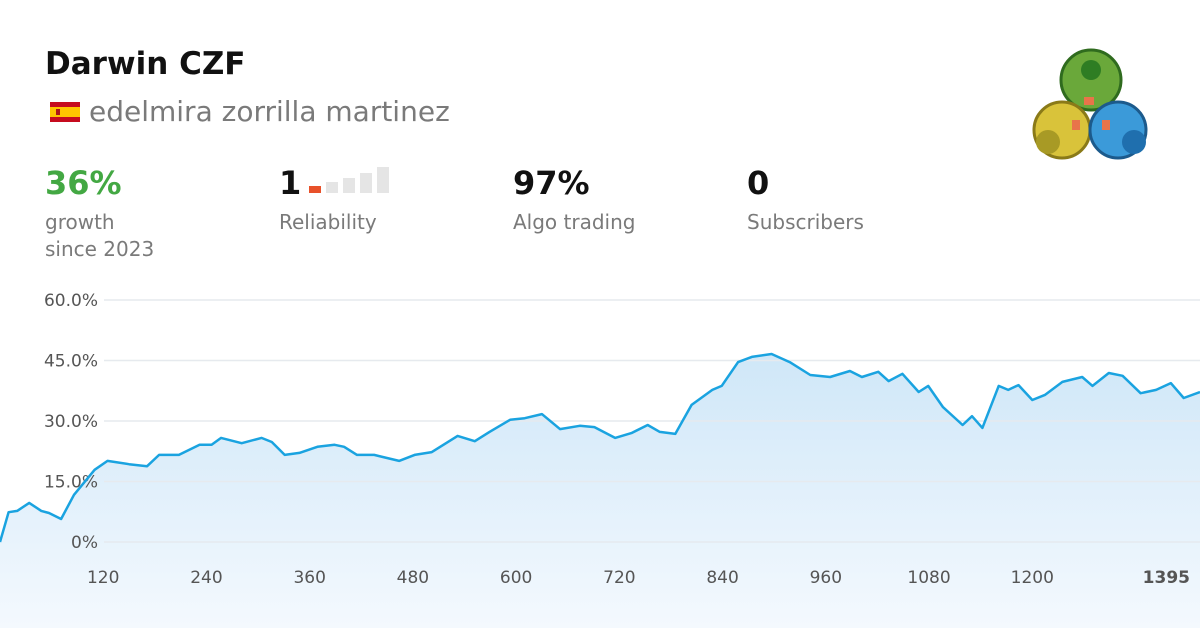 The width and height of the screenshot is (1200, 628). Describe the element at coordinates (309, 578) in the screenshot. I see `x-tick-label: 360` at that location.